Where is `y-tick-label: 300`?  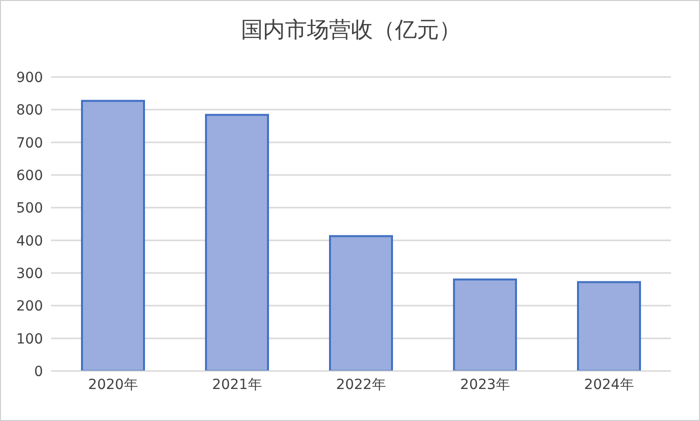
y-tick-label: 300 is located at coordinates (29, 274).